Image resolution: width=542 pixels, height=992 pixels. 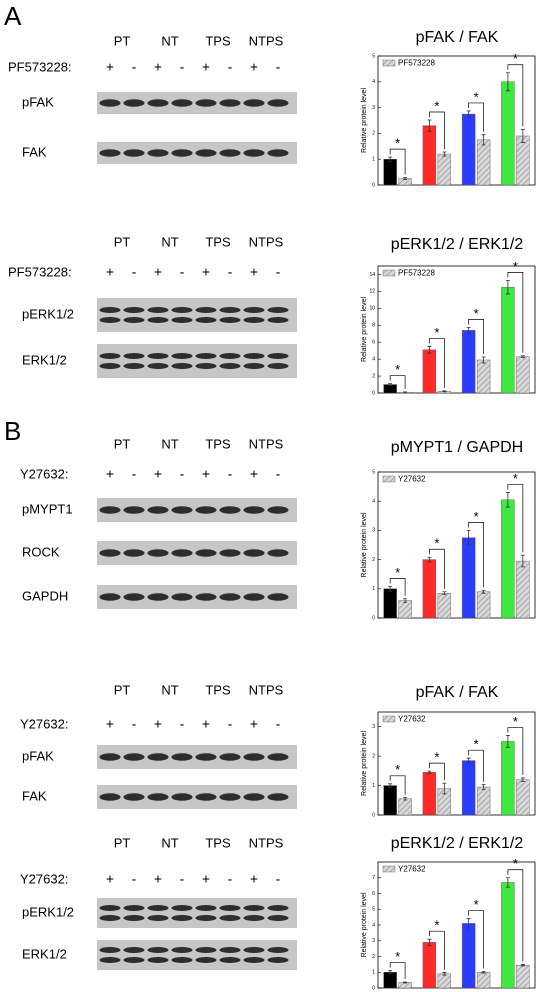 What do you see at coordinates (372, 275) in the screenshot?
I see `y-tick-label: 14` at bounding box center [372, 275].